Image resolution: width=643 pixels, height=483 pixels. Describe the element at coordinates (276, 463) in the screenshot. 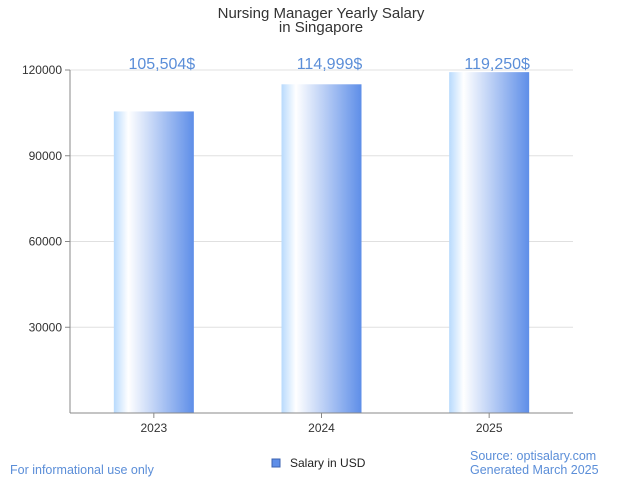

I see `legend-swatch` at that location.